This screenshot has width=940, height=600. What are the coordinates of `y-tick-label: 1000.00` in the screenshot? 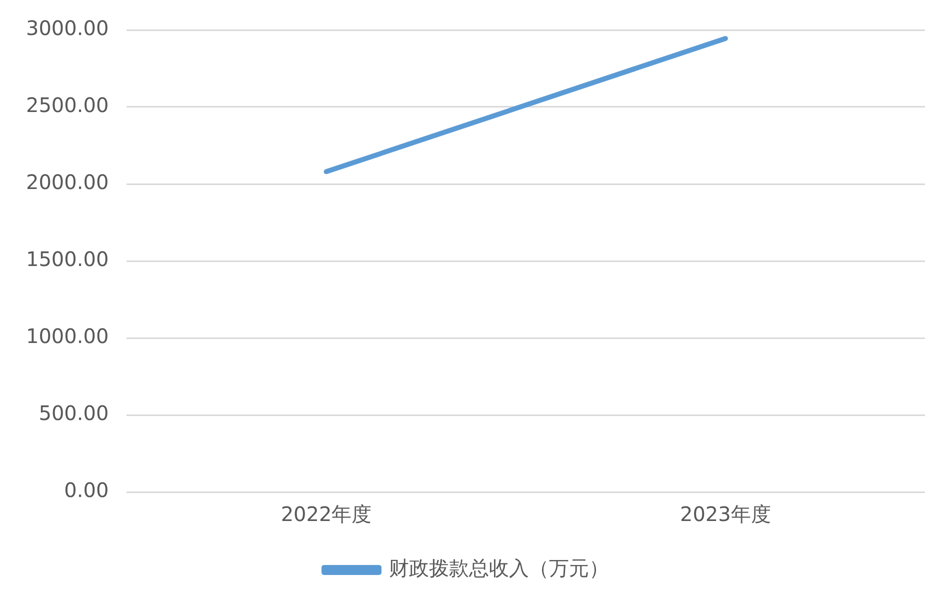 It's located at (67, 336).